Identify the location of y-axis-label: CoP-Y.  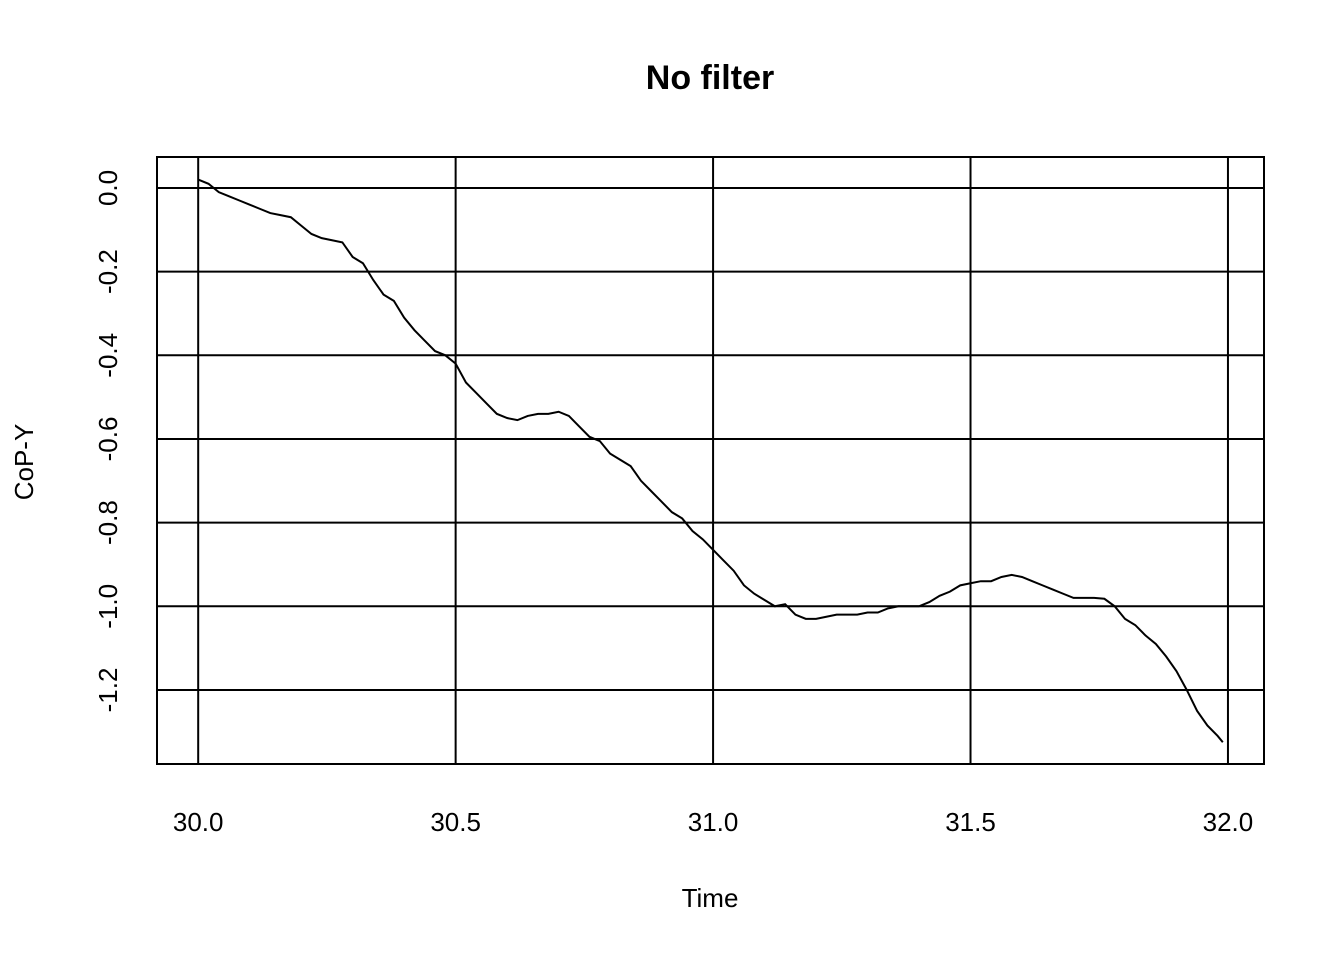
(24, 462).